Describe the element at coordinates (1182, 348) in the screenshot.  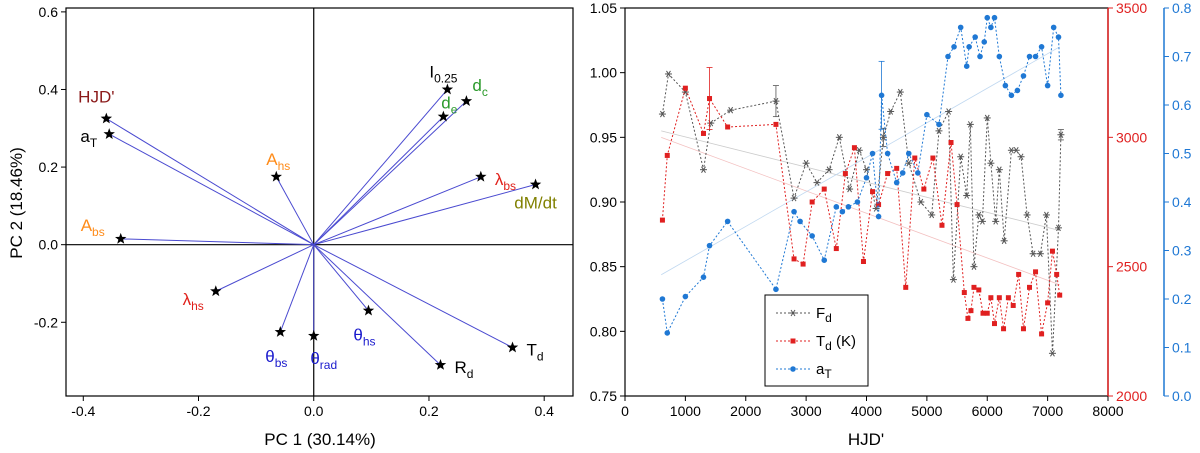
I see `right_blue-tick-label: 0.1` at that location.